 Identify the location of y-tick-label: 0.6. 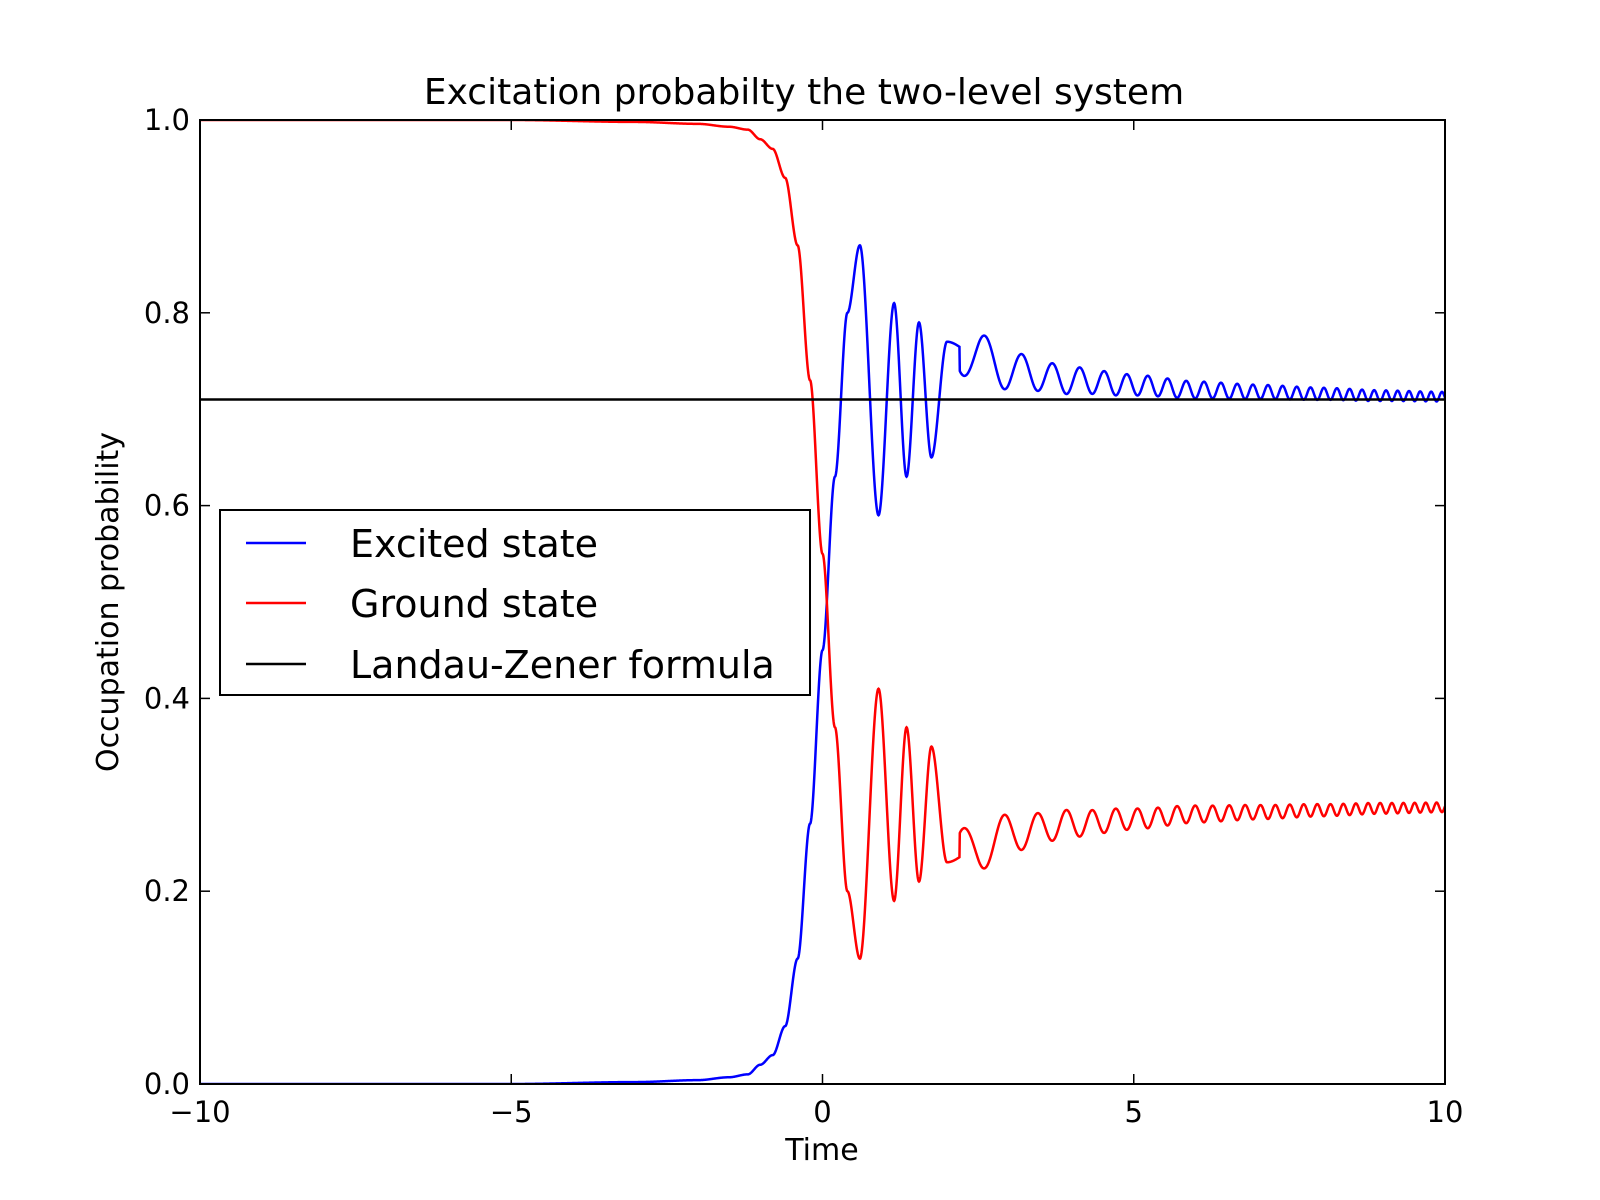
(167, 506).